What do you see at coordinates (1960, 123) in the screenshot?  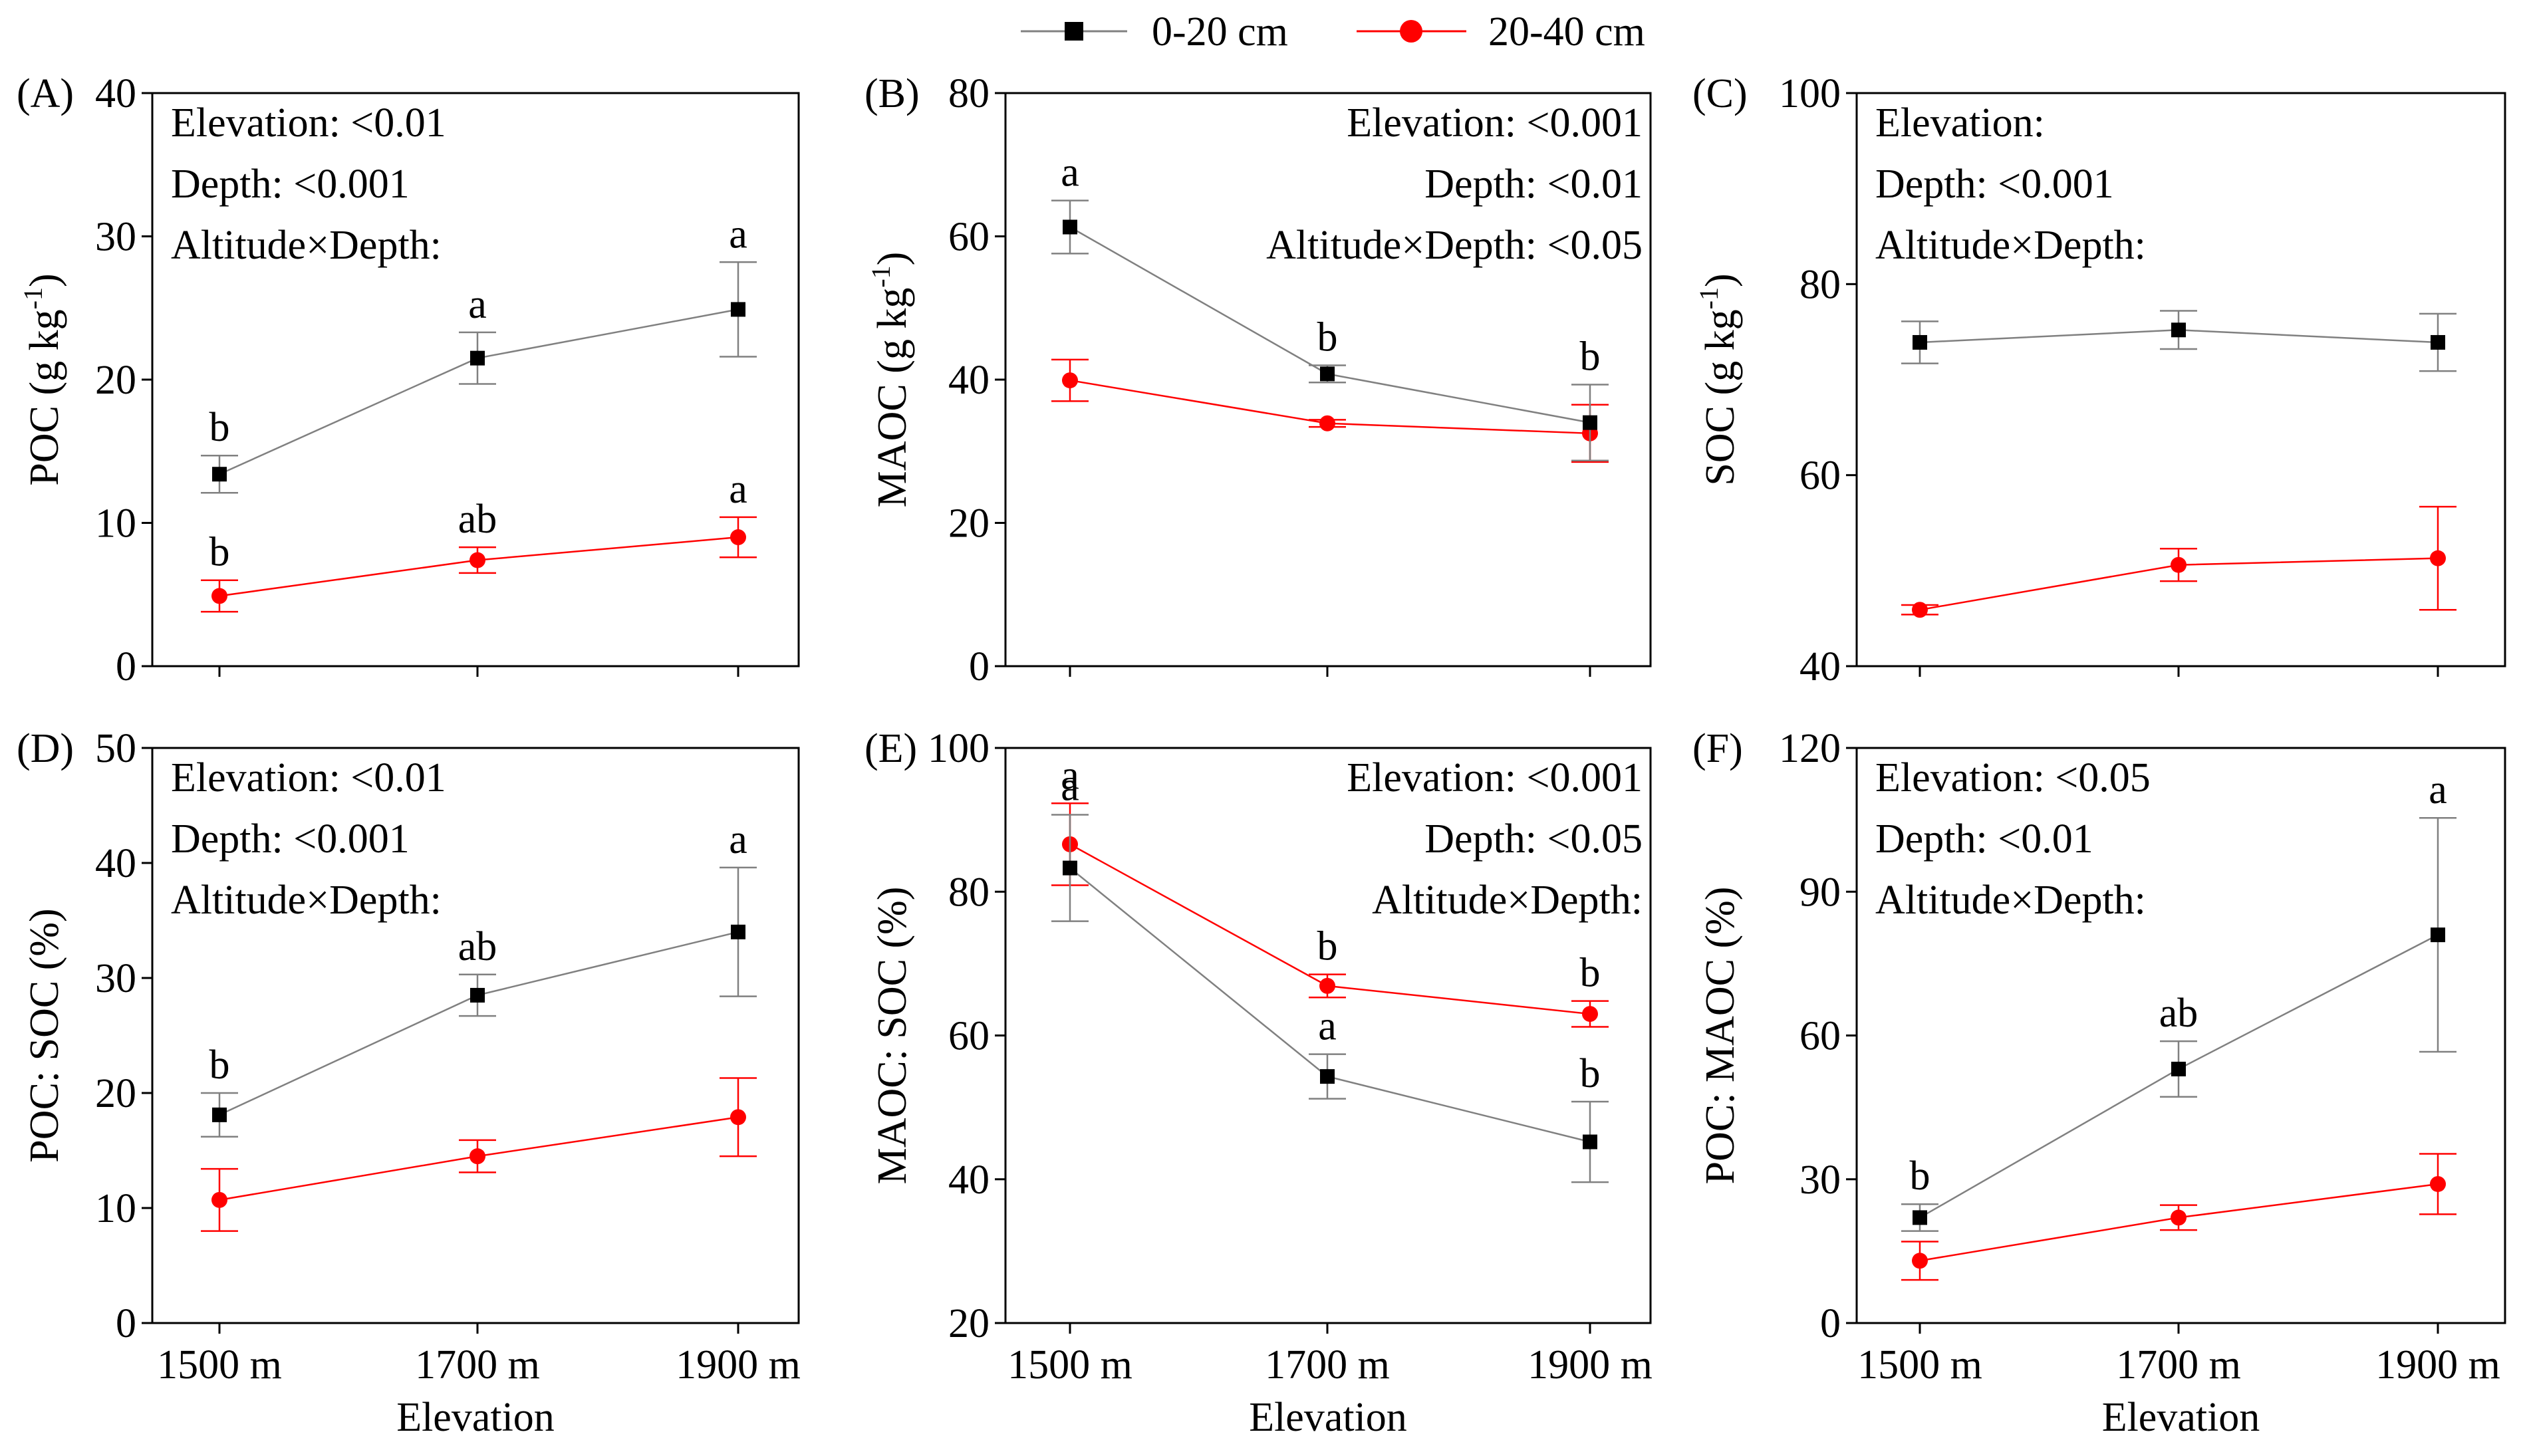 I see `stats-line: Elevation:` at bounding box center [1960, 123].